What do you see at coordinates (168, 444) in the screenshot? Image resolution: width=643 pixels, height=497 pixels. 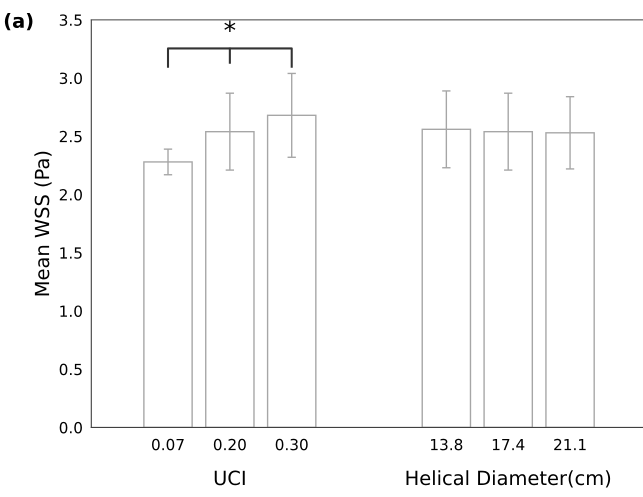 I see `x-tick-label: 0.07` at bounding box center [168, 444].